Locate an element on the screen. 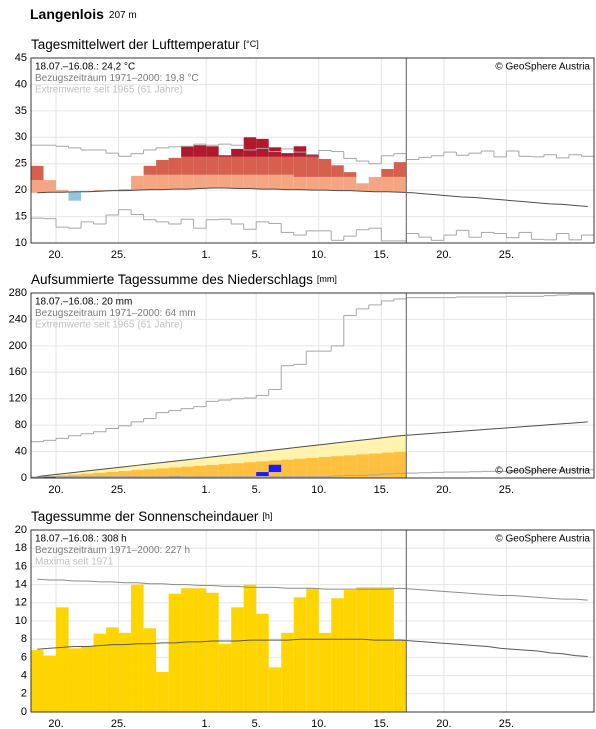 The height and width of the screenshot is (729, 596). chart-title: Tagesmittelwert der Lufttemperatur [°C] is located at coordinates (145, 44).